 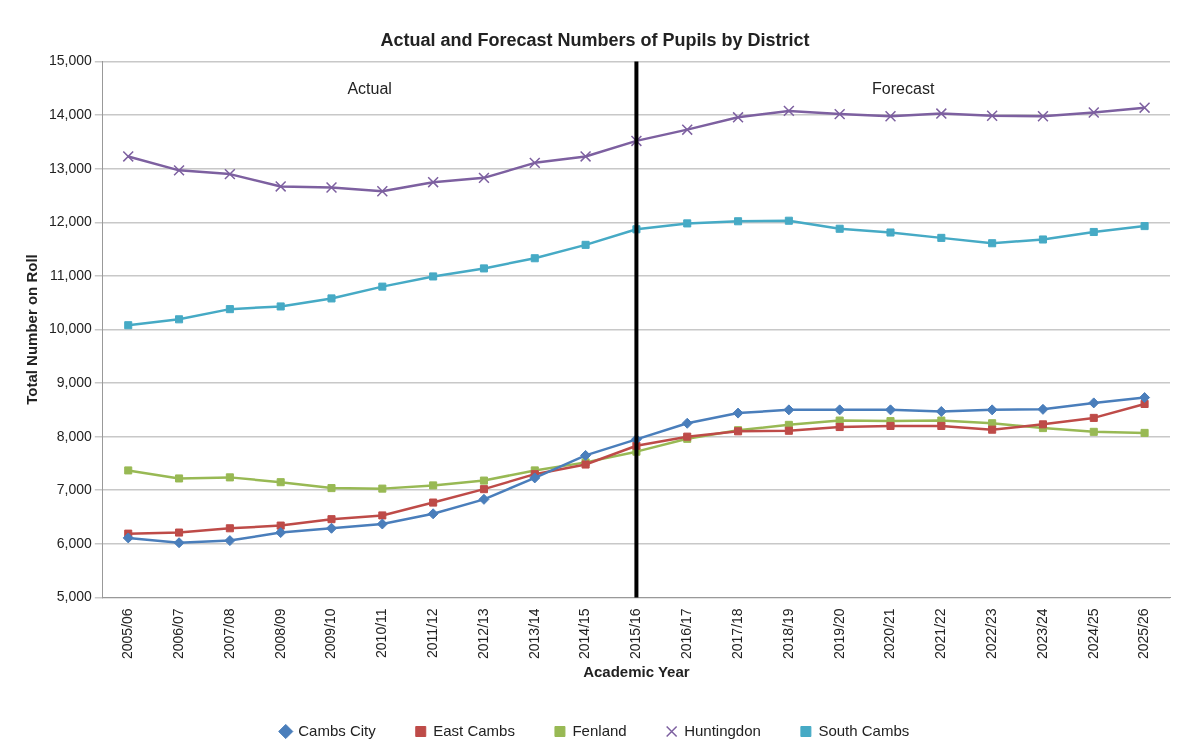 What do you see at coordinates (74, 435) in the screenshot?
I see `y-tick-label: 8,000` at bounding box center [74, 435].